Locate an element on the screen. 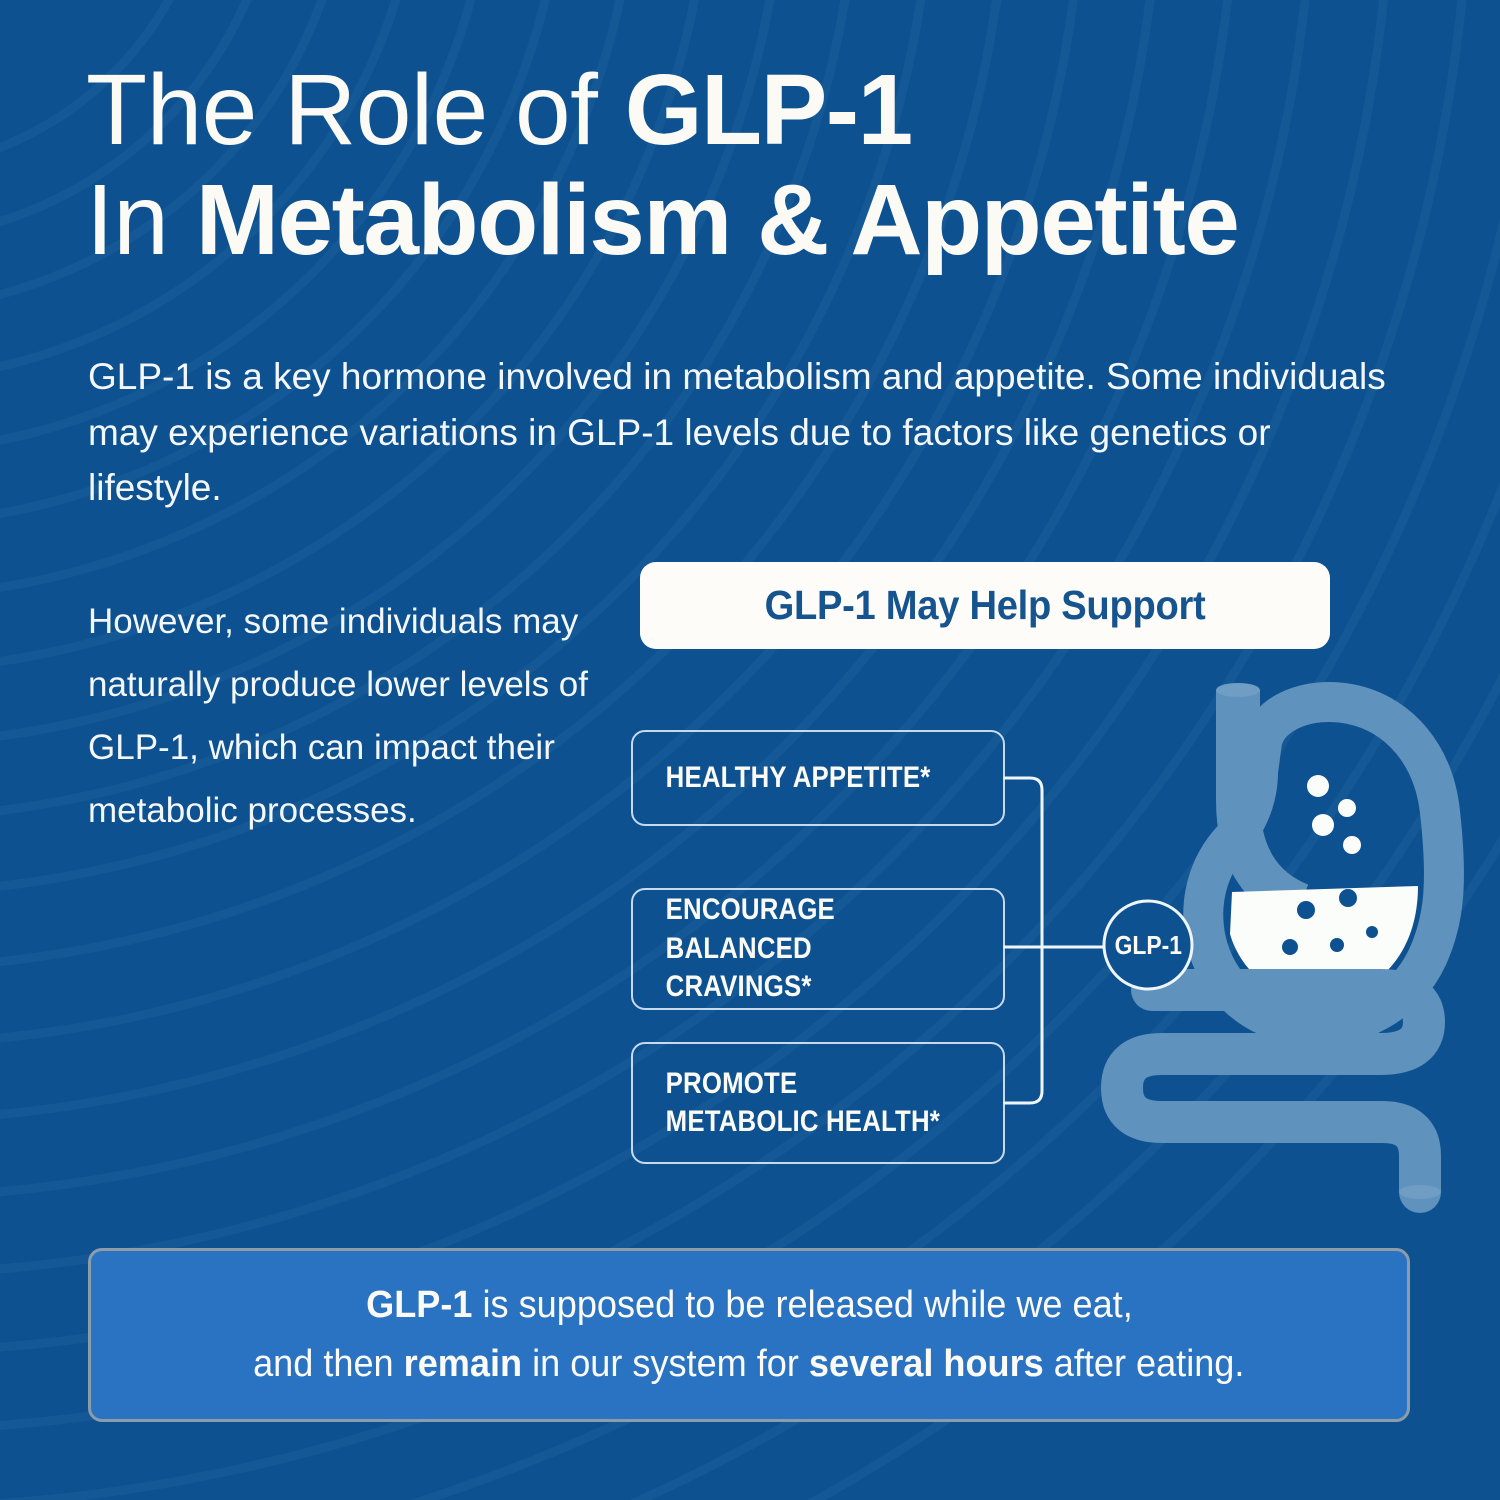 This screenshot has height=1500, width=1500. support-pill-header: GLP-1 May Help Support is located at coordinates (985, 605).